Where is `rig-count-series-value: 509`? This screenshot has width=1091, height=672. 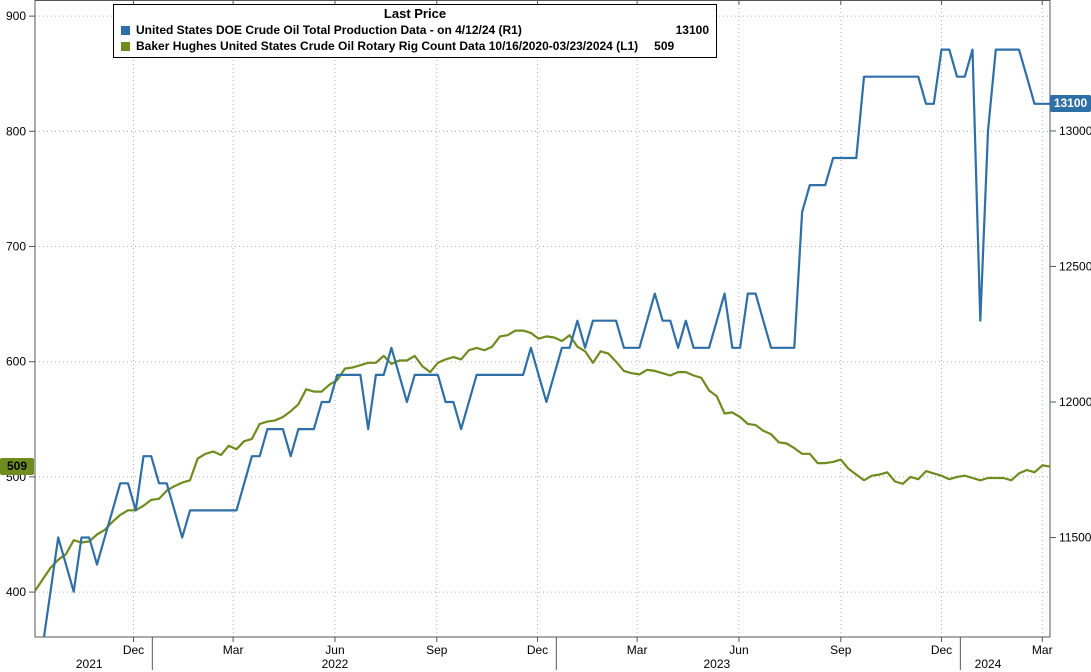 rig-count-series-value: 509 is located at coordinates (664, 46).